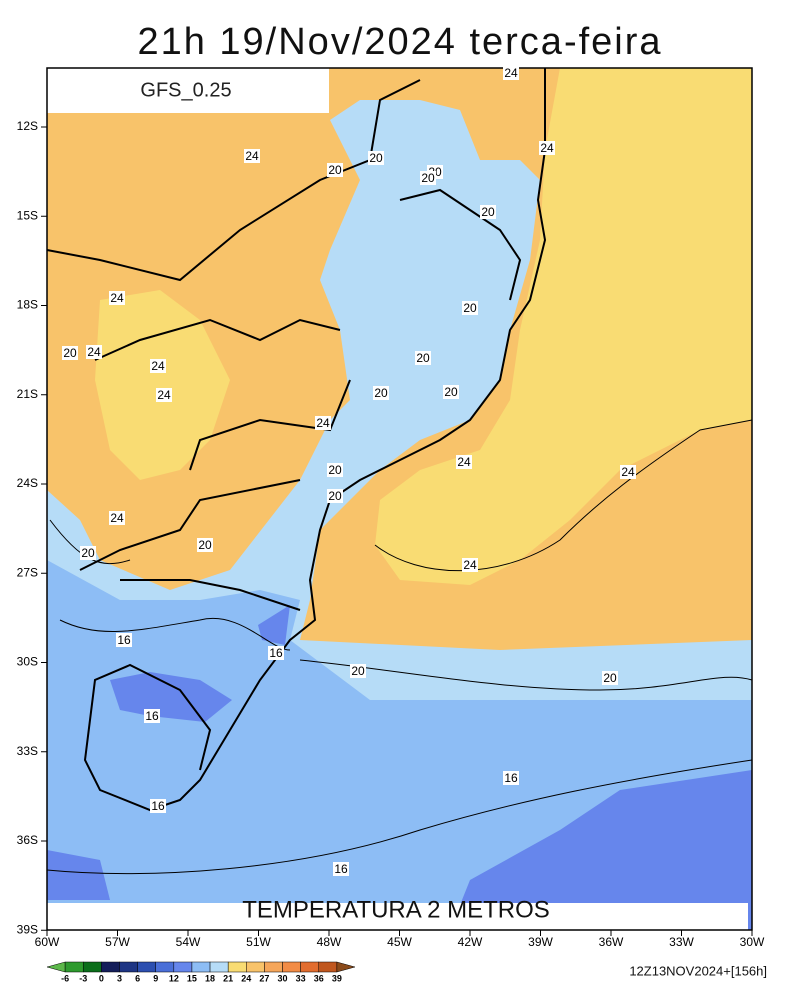  I want to click on model-box, so click(188, 90).